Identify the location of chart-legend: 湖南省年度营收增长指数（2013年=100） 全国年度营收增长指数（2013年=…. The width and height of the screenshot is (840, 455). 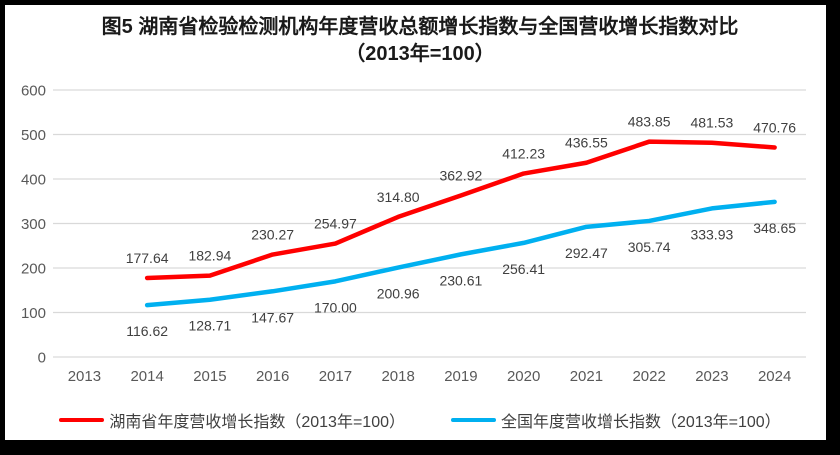
(420, 420).